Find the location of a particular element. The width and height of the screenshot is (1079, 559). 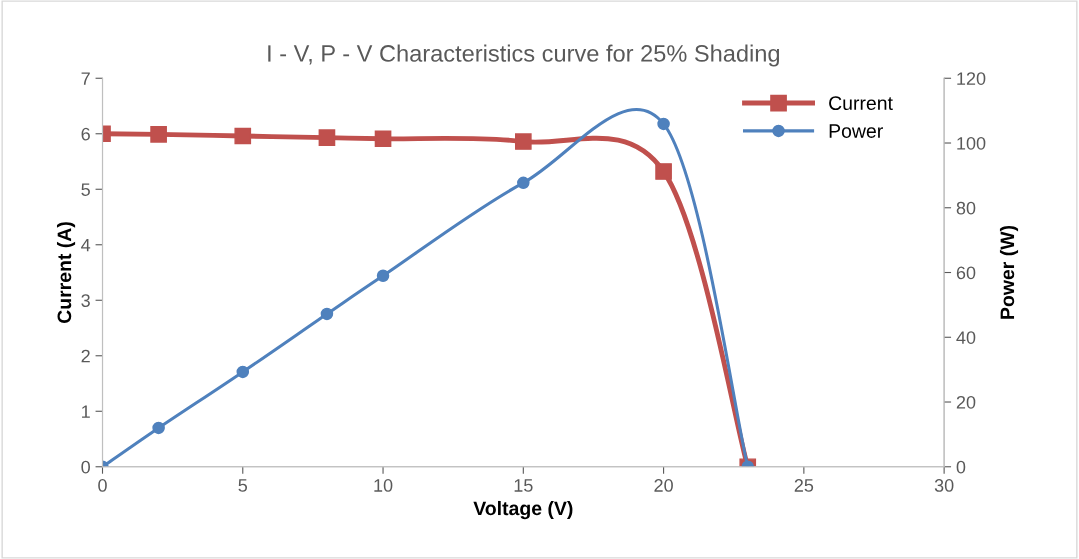

y-tick-label: 6 is located at coordinates (85, 134).